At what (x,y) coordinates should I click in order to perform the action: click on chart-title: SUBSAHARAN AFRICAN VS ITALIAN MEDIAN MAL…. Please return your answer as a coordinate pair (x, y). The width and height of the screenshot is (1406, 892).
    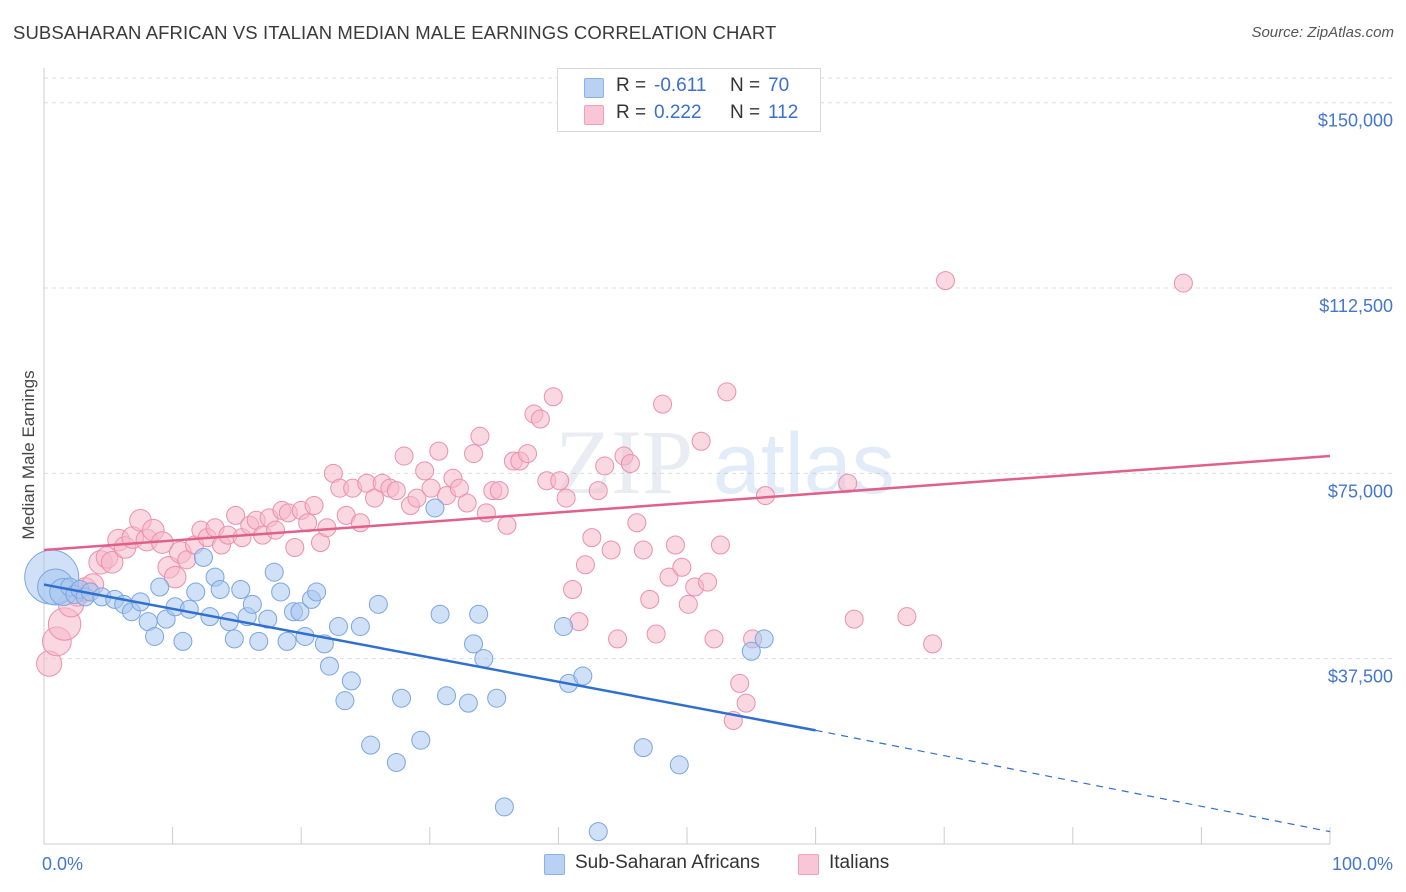
    Looking at the image, I should click on (395, 32).